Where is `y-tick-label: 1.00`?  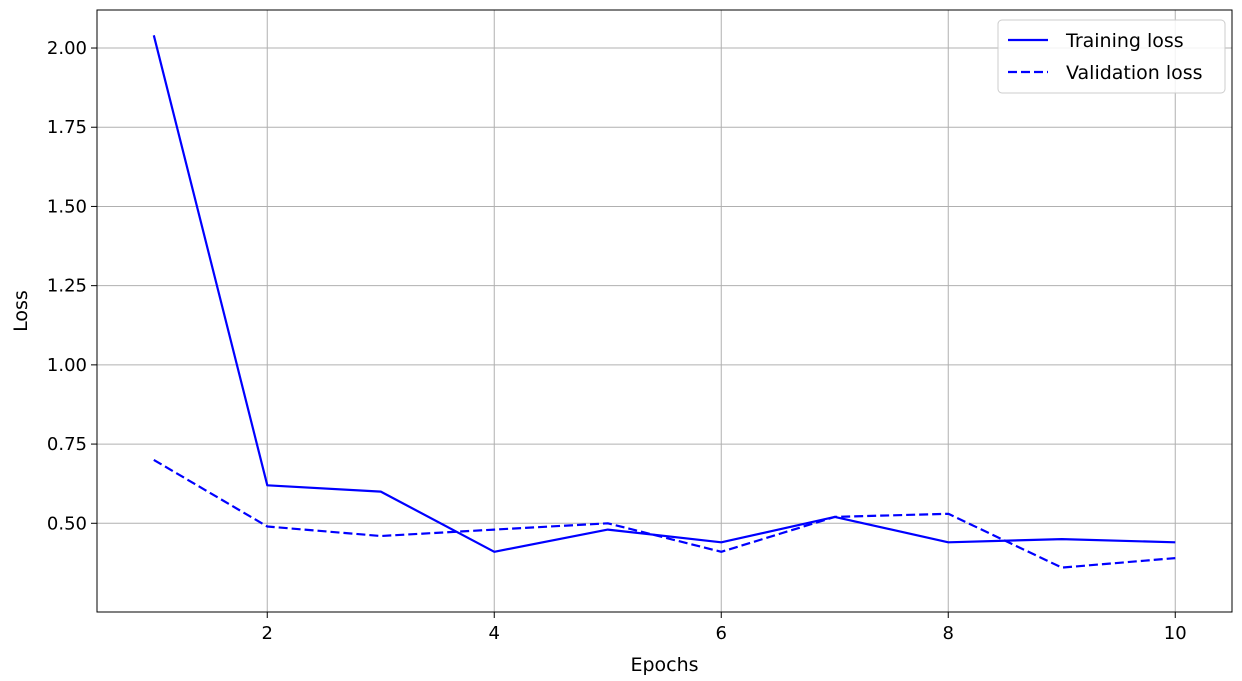
y-tick-label: 1.00 is located at coordinates (67, 365).